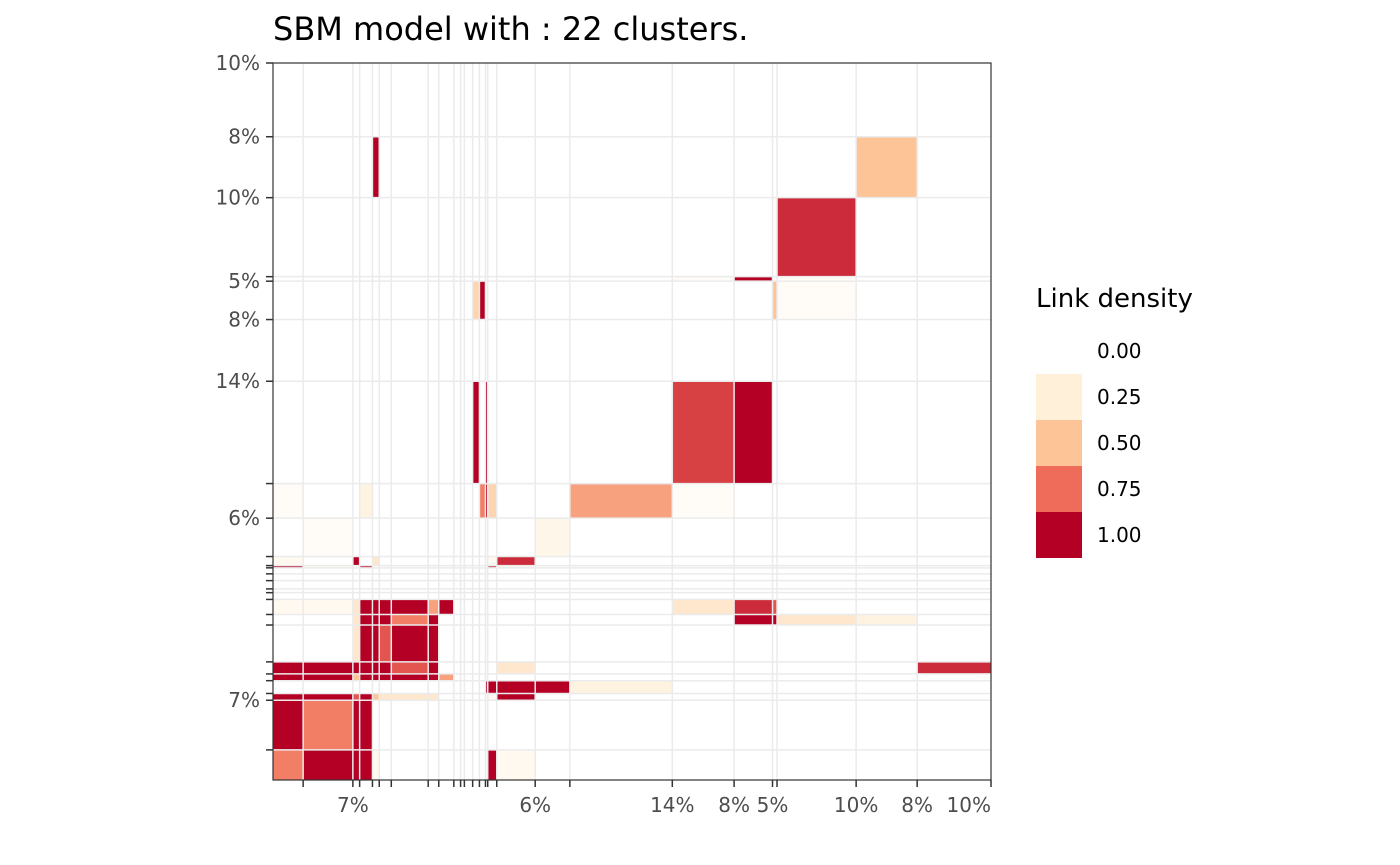 This screenshot has height=865, width=1400. Describe the element at coordinates (1119, 443) in the screenshot. I see `legend-label: 0.50` at that location.